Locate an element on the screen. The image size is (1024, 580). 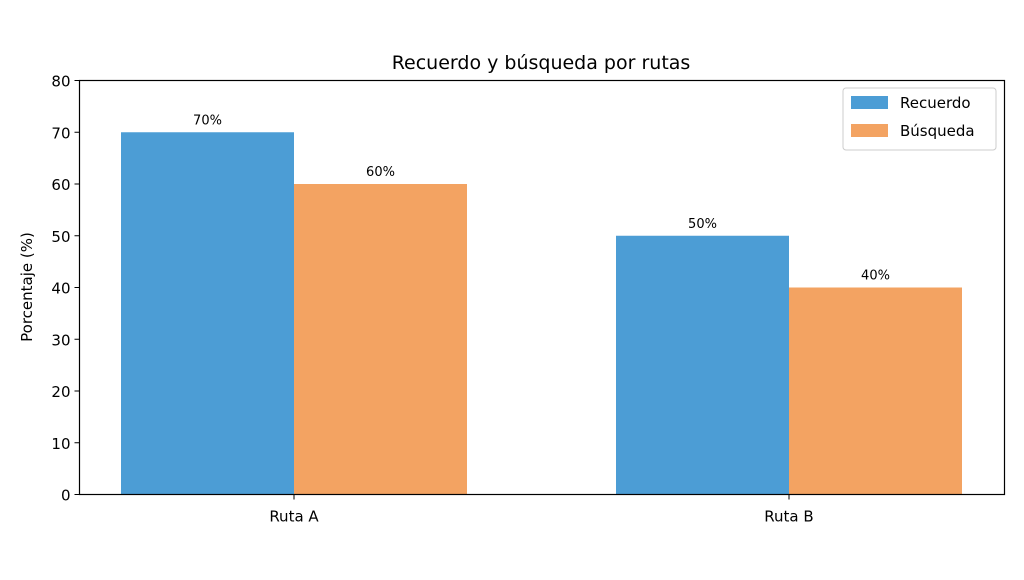
data-label: 40% is located at coordinates (875, 276).